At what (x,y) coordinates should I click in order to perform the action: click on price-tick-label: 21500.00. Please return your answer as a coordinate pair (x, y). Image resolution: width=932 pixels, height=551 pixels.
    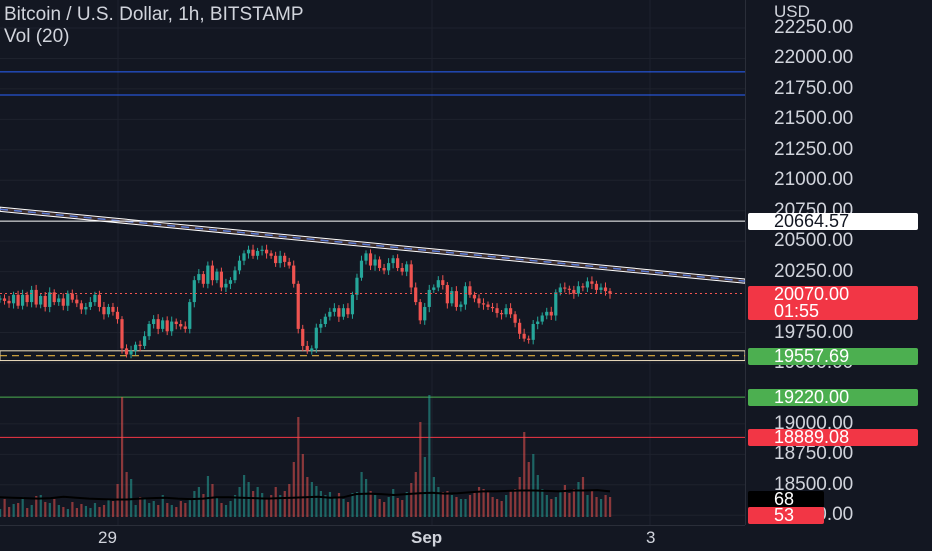
    Looking at the image, I should click on (814, 119).